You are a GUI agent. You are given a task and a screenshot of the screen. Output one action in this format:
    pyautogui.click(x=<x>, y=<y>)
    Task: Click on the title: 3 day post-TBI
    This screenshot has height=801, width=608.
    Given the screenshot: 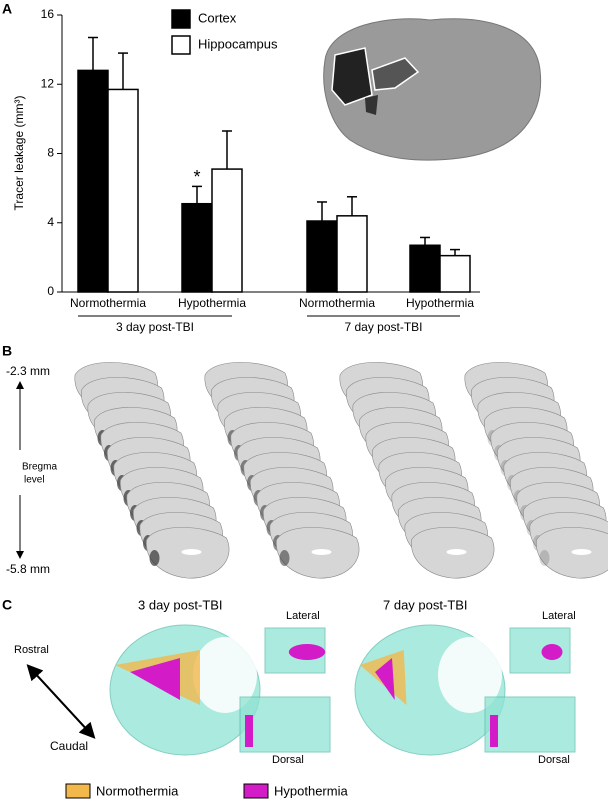 What is the action you would take?
    pyautogui.click(x=180, y=604)
    